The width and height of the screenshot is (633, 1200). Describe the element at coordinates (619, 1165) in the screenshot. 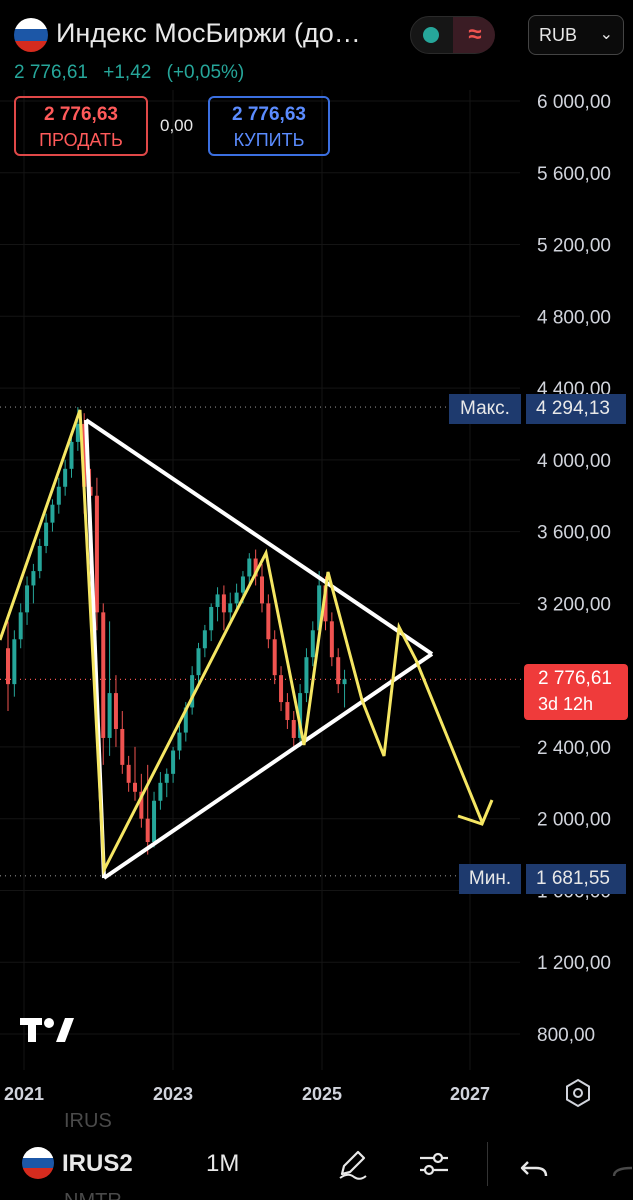

I see `redo-icon` at that location.